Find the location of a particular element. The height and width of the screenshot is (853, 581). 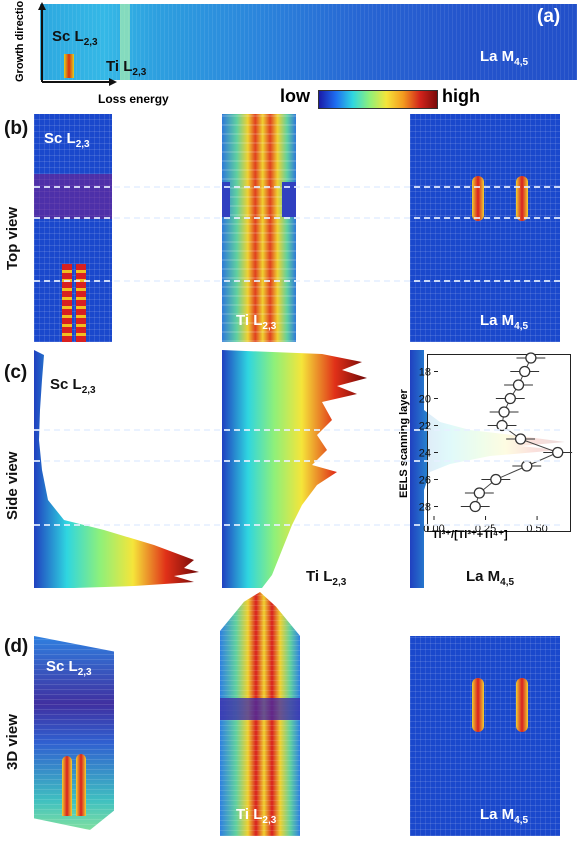

panel-letter-b: (b) is located at coordinates (16, 128).